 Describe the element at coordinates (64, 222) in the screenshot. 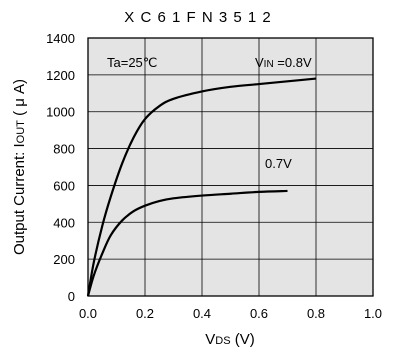

I see `y-tick-label: 400` at that location.